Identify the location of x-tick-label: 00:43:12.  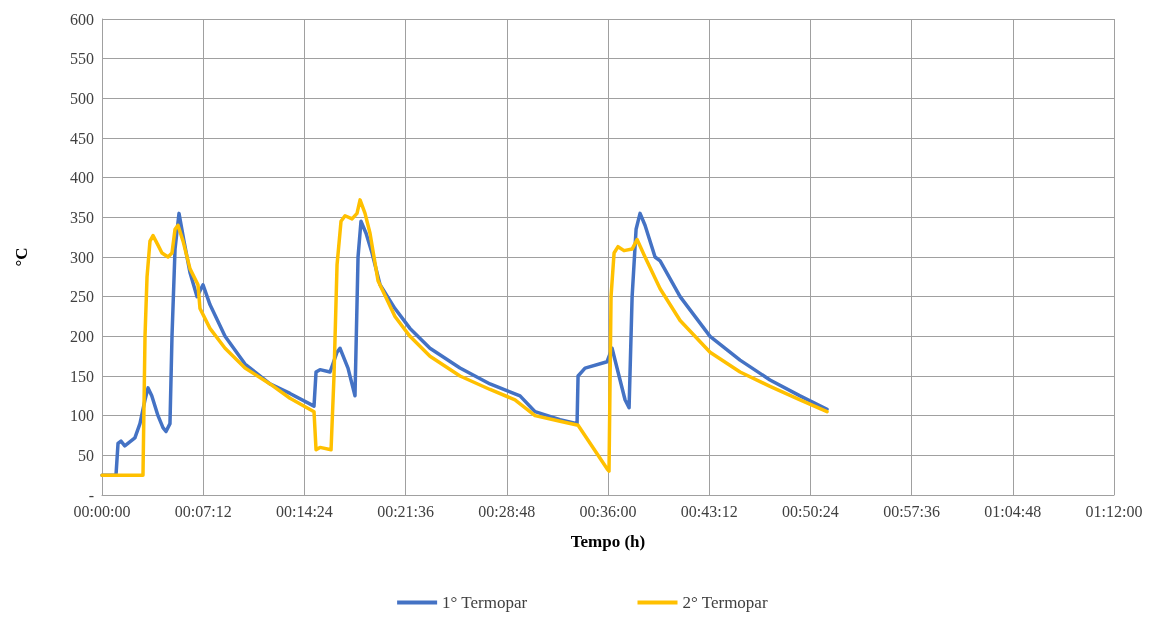
(709, 511).